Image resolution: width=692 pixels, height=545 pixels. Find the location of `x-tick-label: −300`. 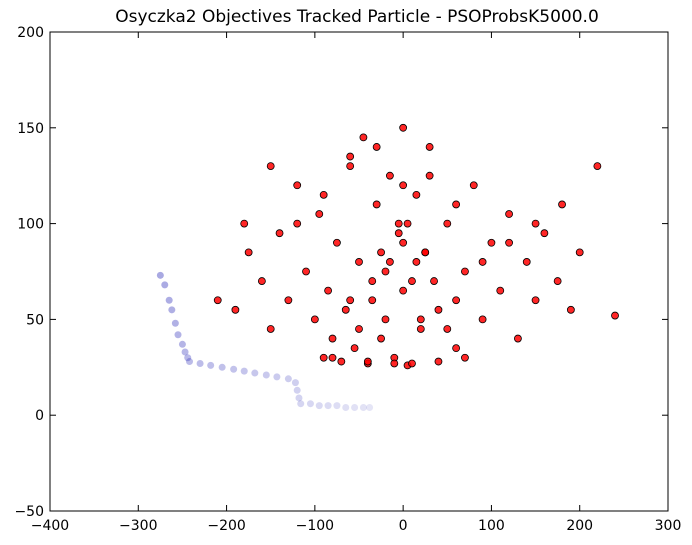

x-tick-label: −300 is located at coordinates (138, 526).